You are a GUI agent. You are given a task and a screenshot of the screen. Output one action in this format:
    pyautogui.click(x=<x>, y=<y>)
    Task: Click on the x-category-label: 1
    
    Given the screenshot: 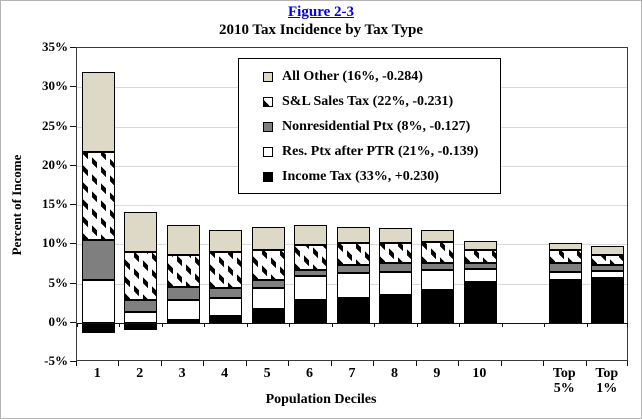 What is the action you would take?
    pyautogui.click(x=97, y=373)
    